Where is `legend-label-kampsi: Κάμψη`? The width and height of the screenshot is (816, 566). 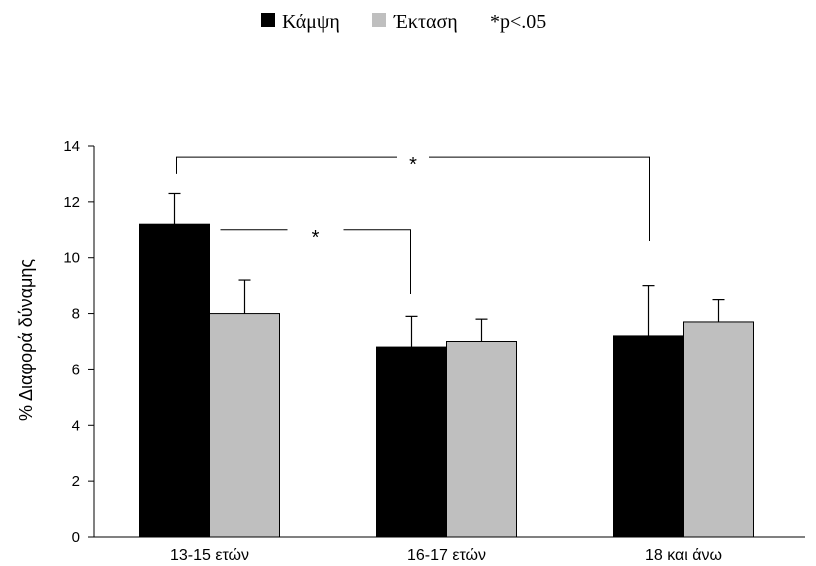 legend-label-kampsi: Κάμψη is located at coordinates (311, 22).